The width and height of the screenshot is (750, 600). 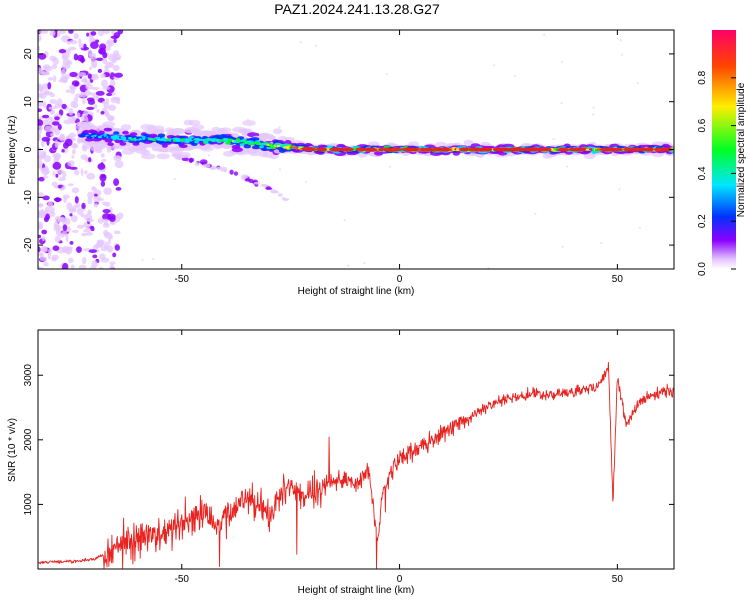 What do you see at coordinates (400, 579) in the screenshot?
I see `x-tick-label: 0` at bounding box center [400, 579].